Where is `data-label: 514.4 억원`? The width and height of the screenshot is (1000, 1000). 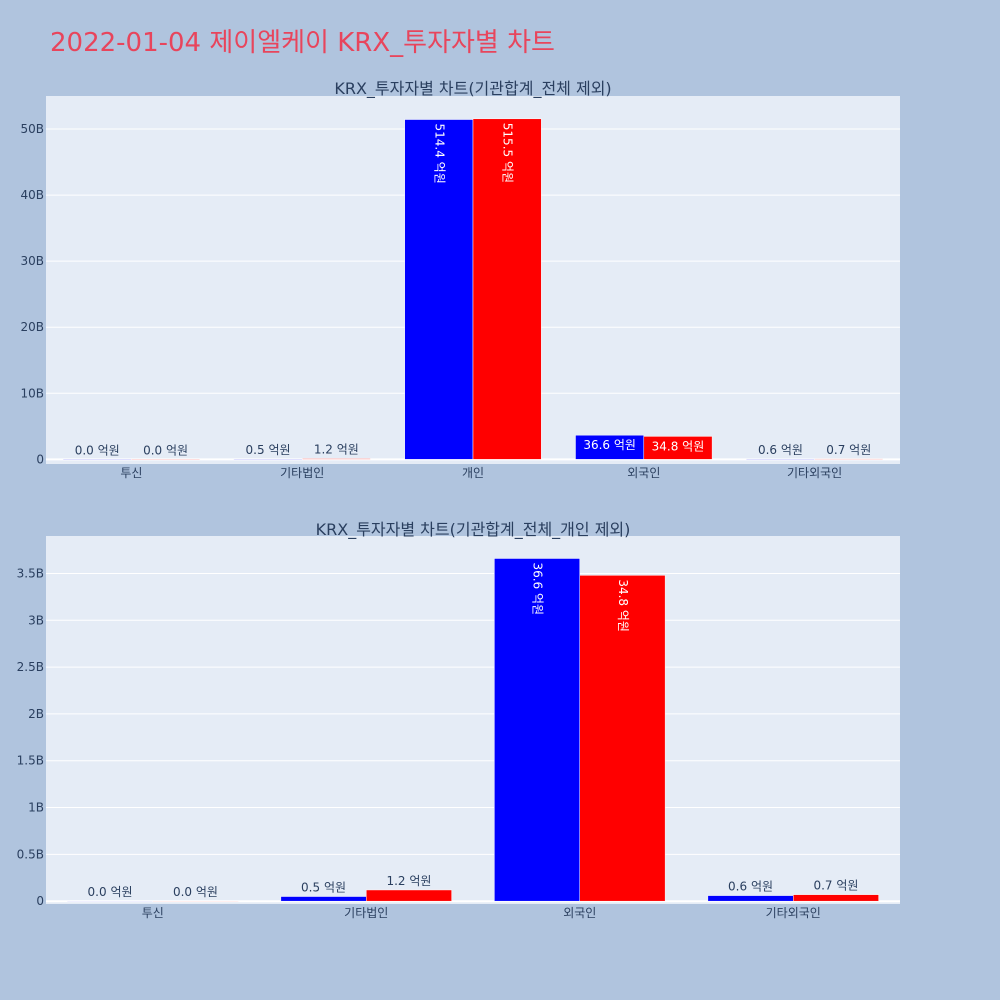
data-label: 514.4 억원 is located at coordinates (439, 154).